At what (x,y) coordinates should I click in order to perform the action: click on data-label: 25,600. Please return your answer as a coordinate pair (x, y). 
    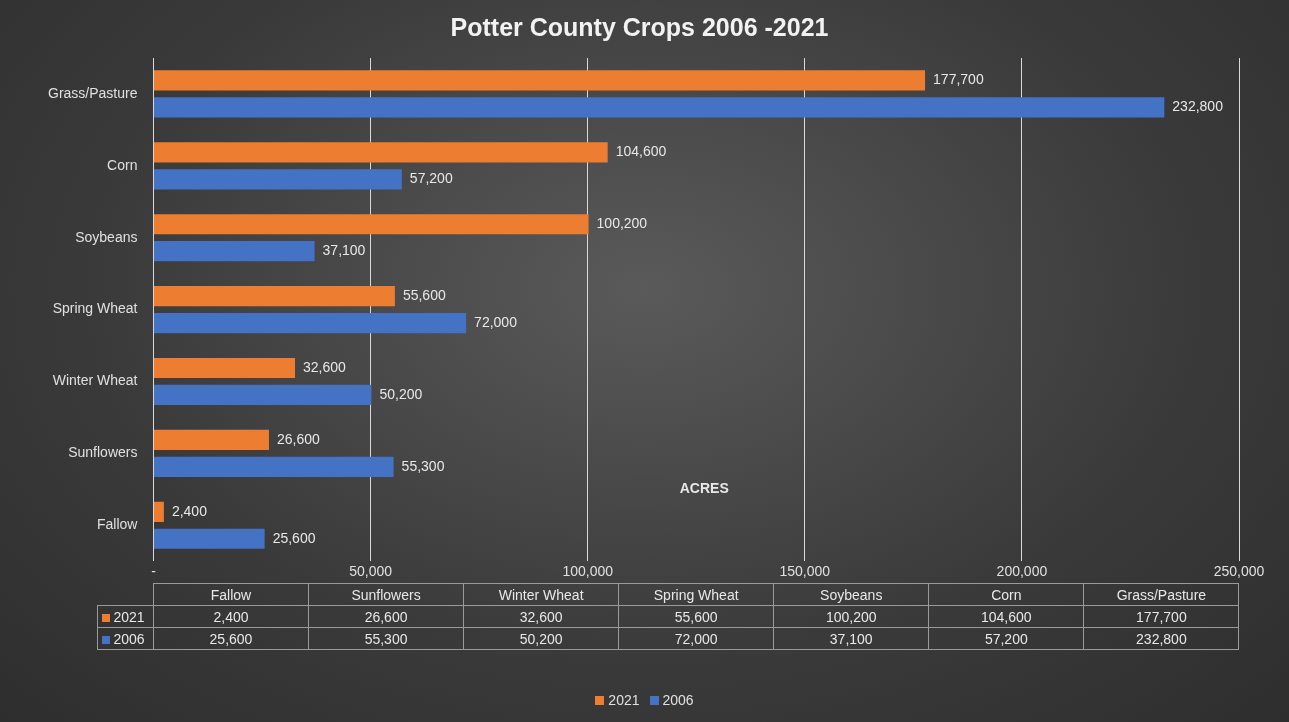
    Looking at the image, I should click on (294, 537).